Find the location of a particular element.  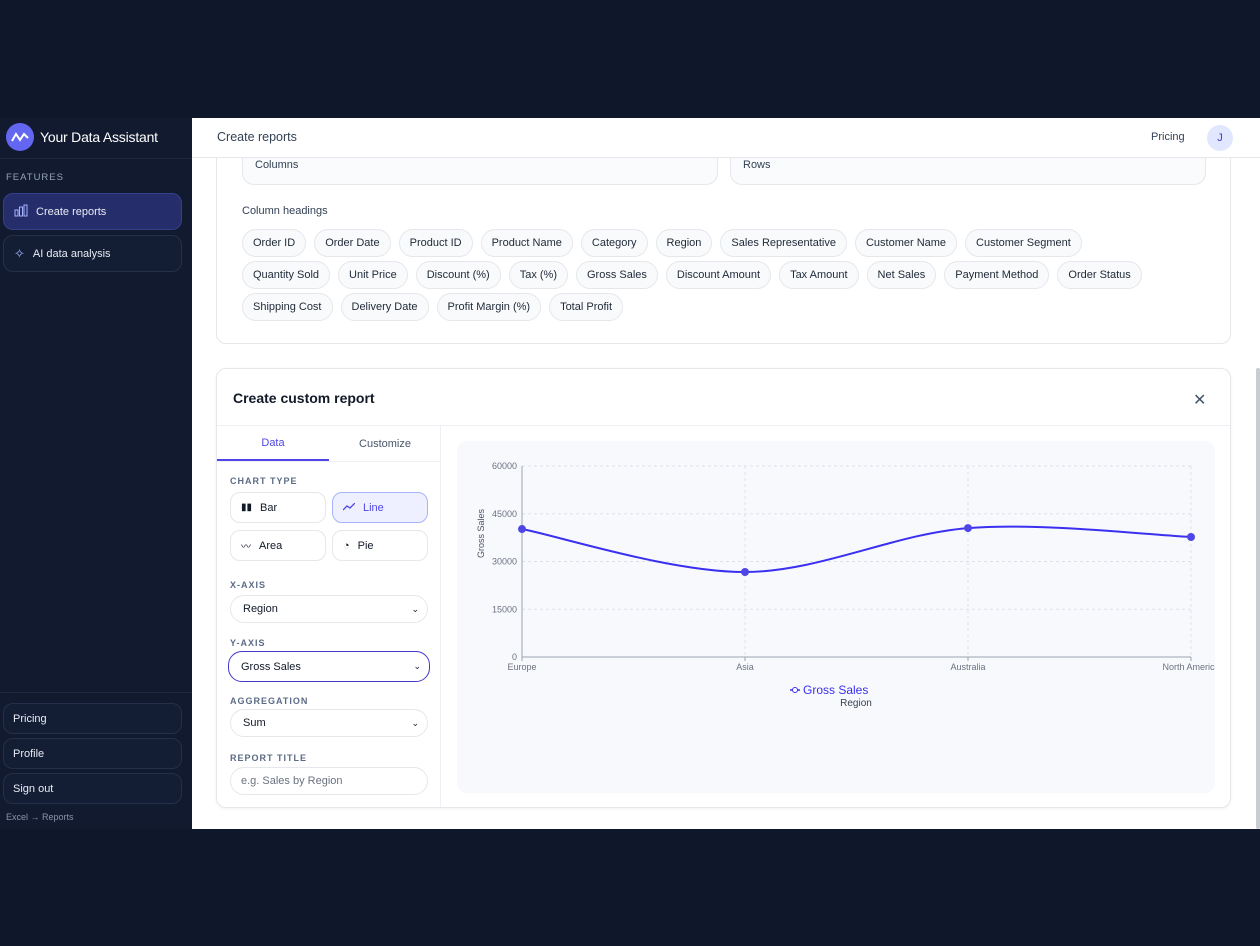

x-tick-label: Australia is located at coordinates (967, 667).